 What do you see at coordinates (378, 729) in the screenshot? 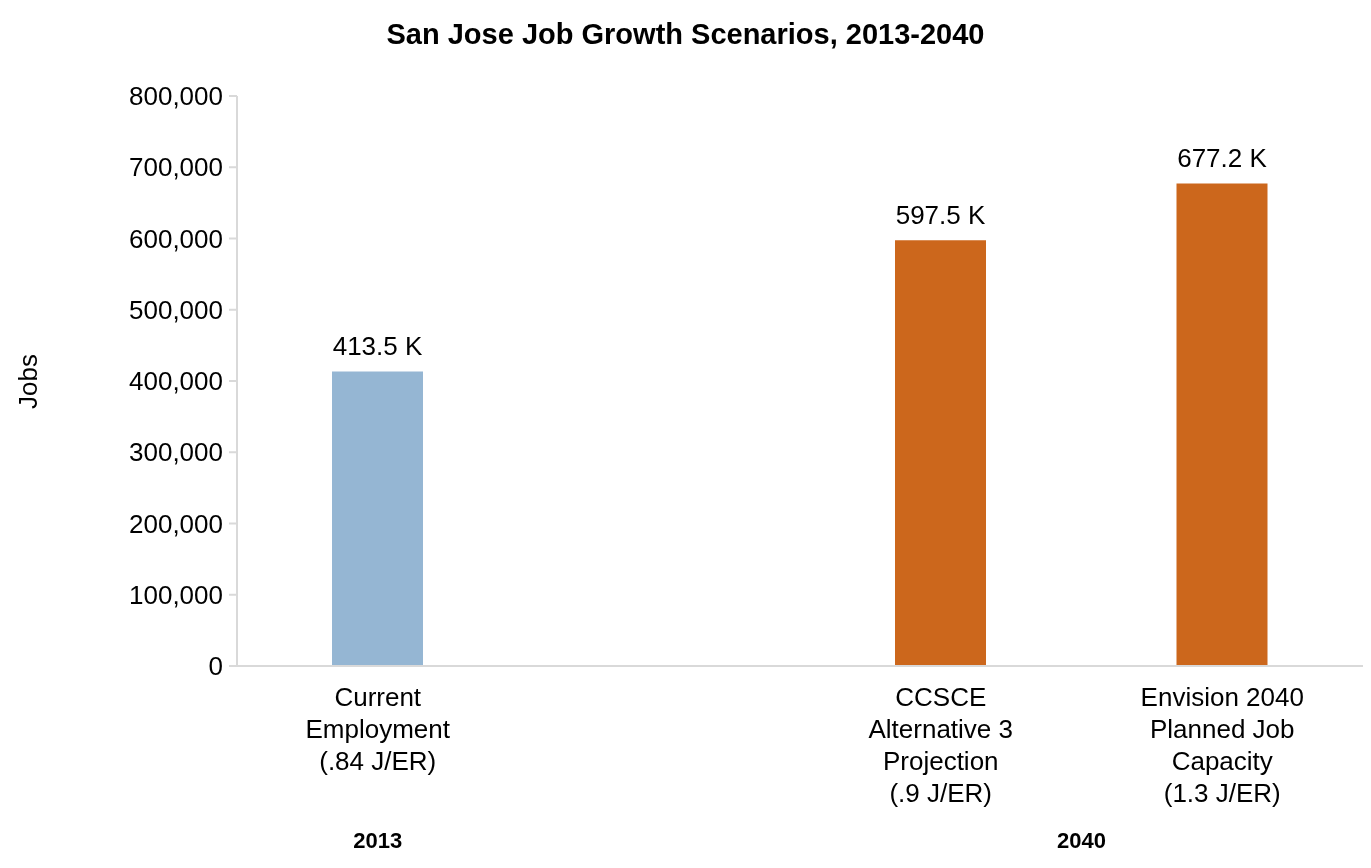
I see `x-tick-label: Current Employment (.84 J/ER)` at bounding box center [378, 729].